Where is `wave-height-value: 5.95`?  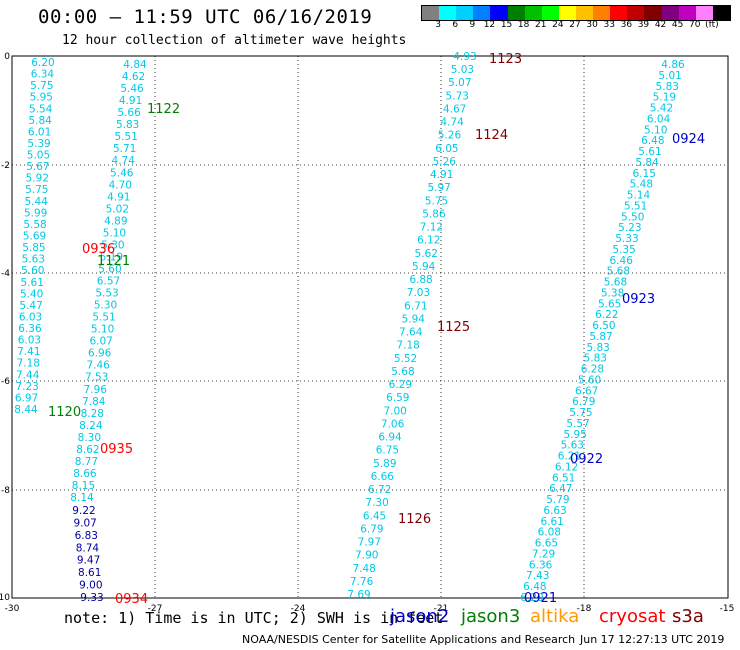 wave-height-value: 5.95 is located at coordinates (574, 435).